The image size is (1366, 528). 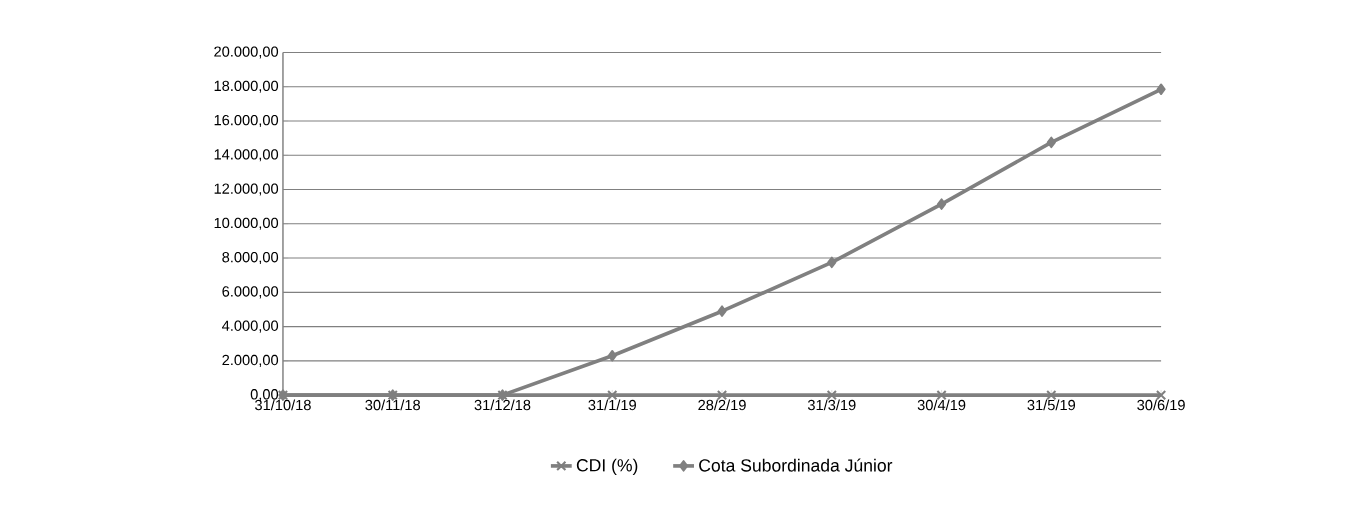 What do you see at coordinates (612, 405) in the screenshot?
I see `x-tick-label: 31/1/19` at bounding box center [612, 405].